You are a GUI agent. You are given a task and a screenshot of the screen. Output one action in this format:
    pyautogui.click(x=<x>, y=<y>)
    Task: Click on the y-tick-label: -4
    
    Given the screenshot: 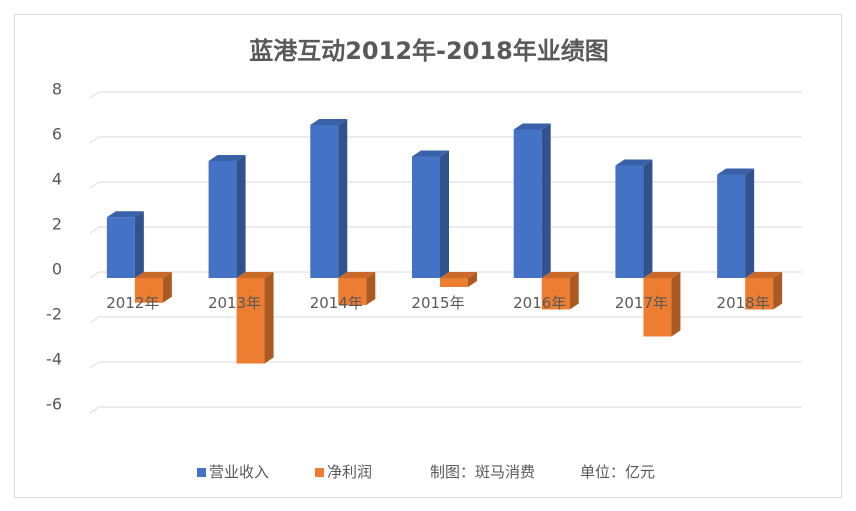 What is the action you would take?
    pyautogui.click(x=54, y=359)
    